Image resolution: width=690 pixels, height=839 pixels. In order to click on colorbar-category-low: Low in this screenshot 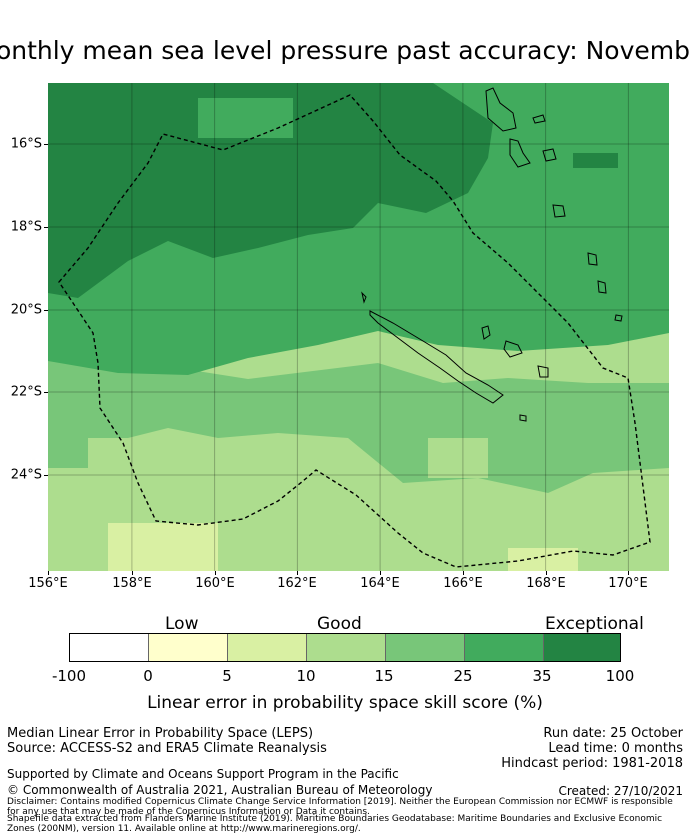, I will do `click(182, 624)`.